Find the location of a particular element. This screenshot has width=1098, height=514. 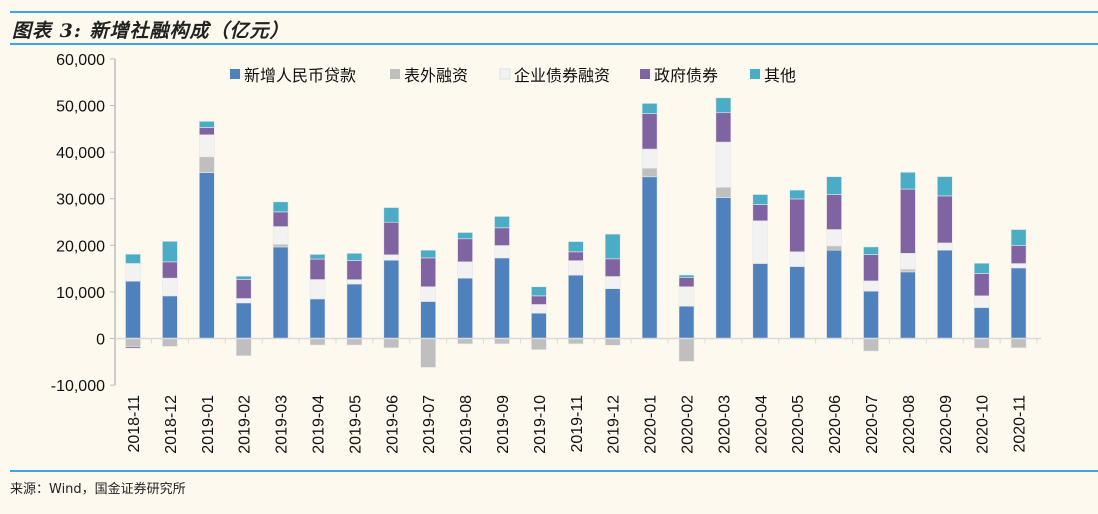

y-tick-label: 20,000 is located at coordinates (80, 246).